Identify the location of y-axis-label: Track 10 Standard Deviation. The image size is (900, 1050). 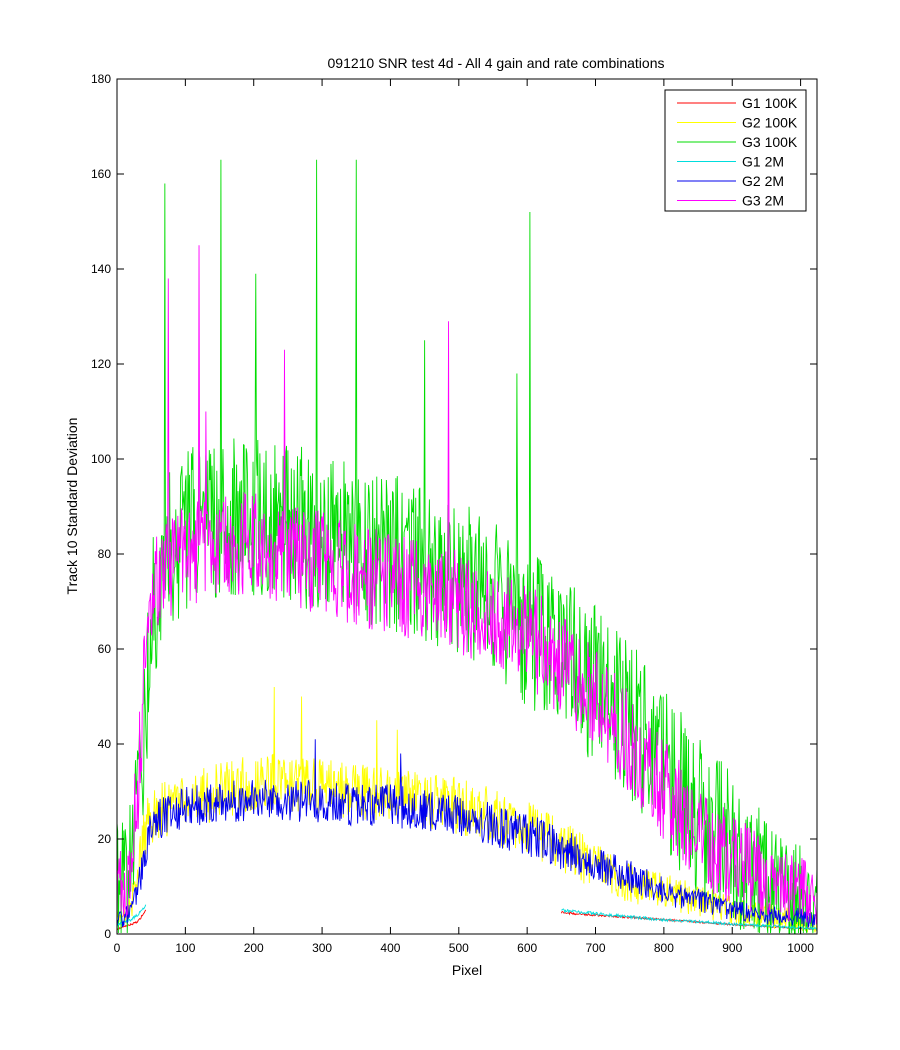
(72, 506).